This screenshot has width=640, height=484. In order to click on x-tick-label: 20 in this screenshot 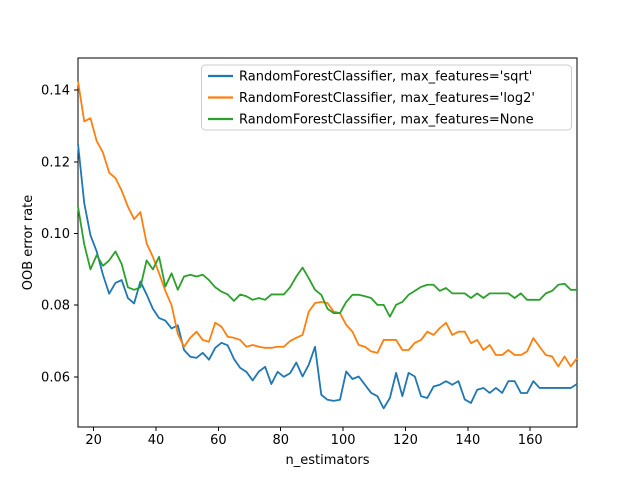, I will do `click(93, 440)`.